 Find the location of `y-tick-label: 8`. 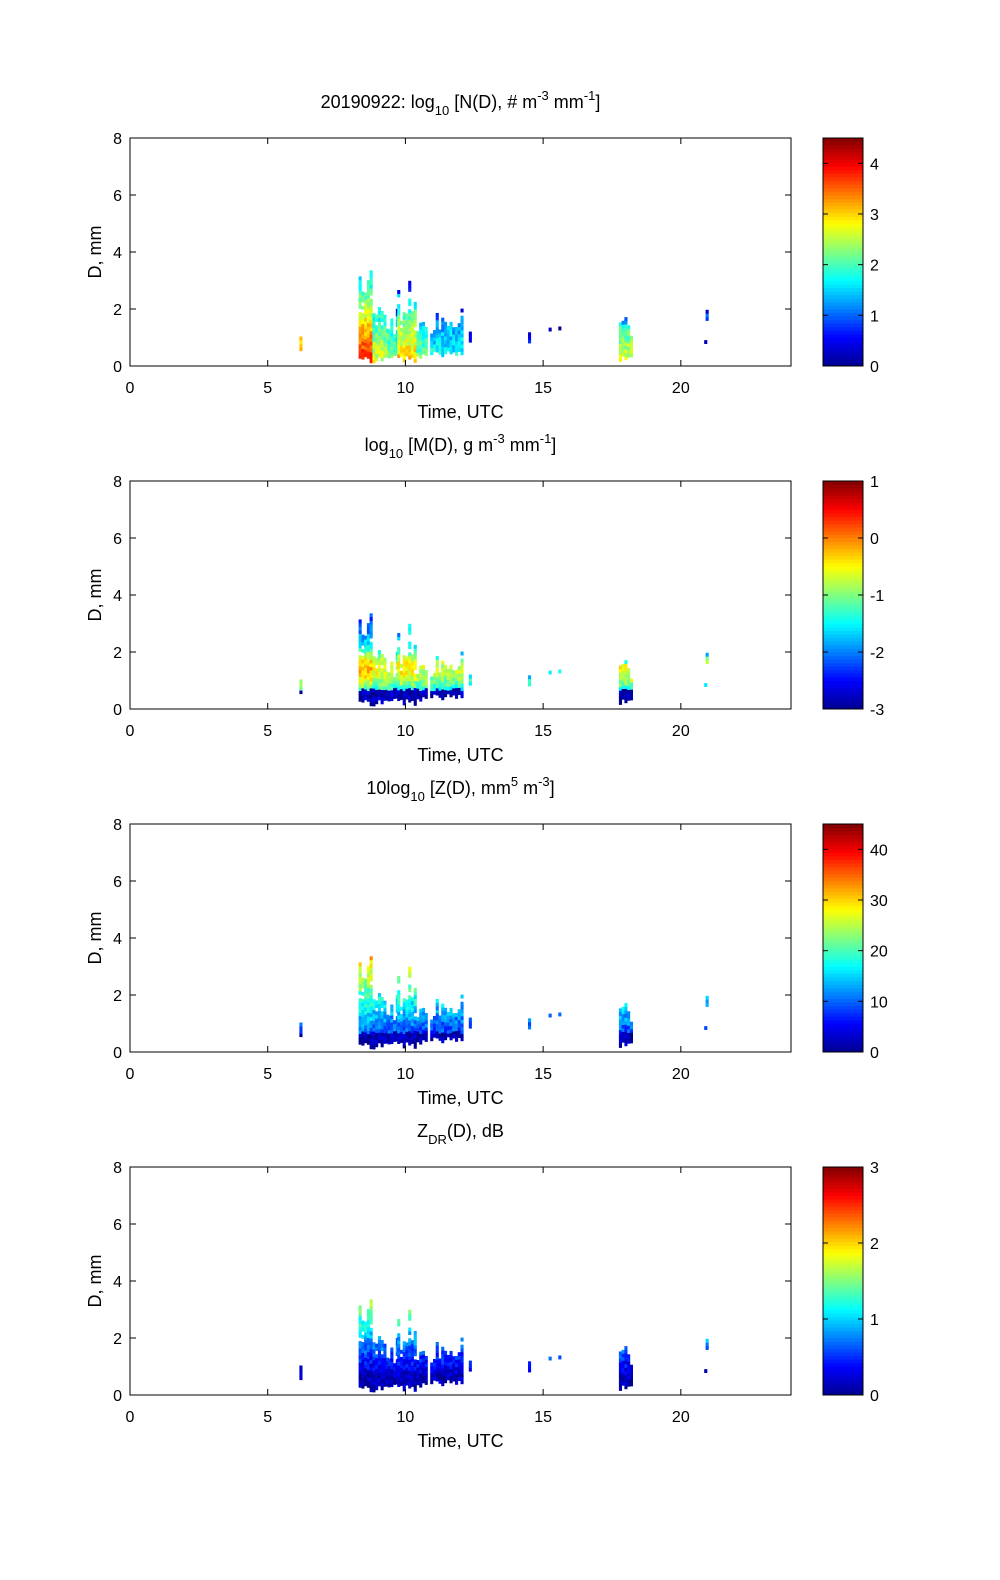

y-tick-label: 8 is located at coordinates (117, 482).